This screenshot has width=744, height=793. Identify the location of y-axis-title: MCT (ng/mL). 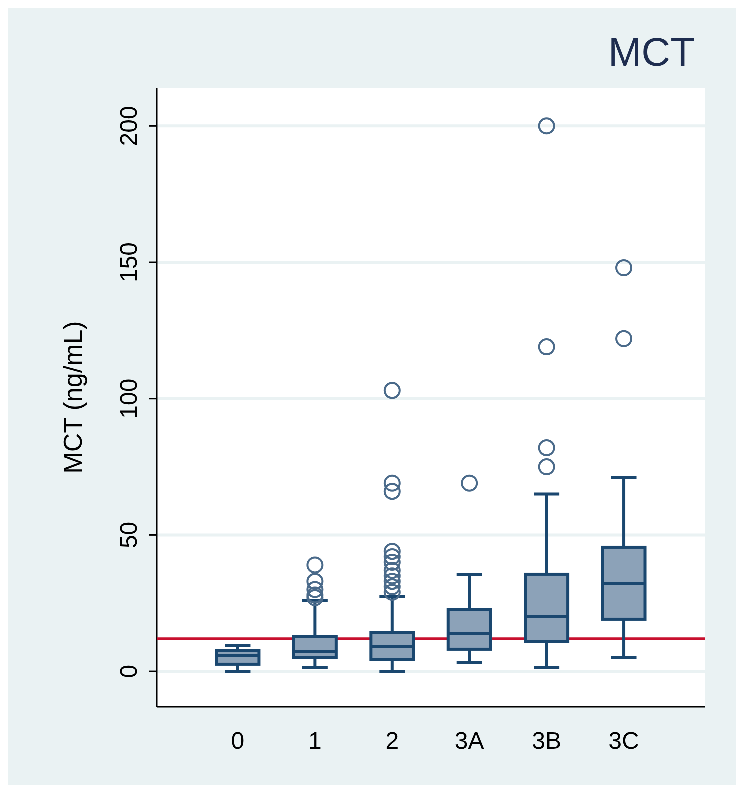
(73, 397).